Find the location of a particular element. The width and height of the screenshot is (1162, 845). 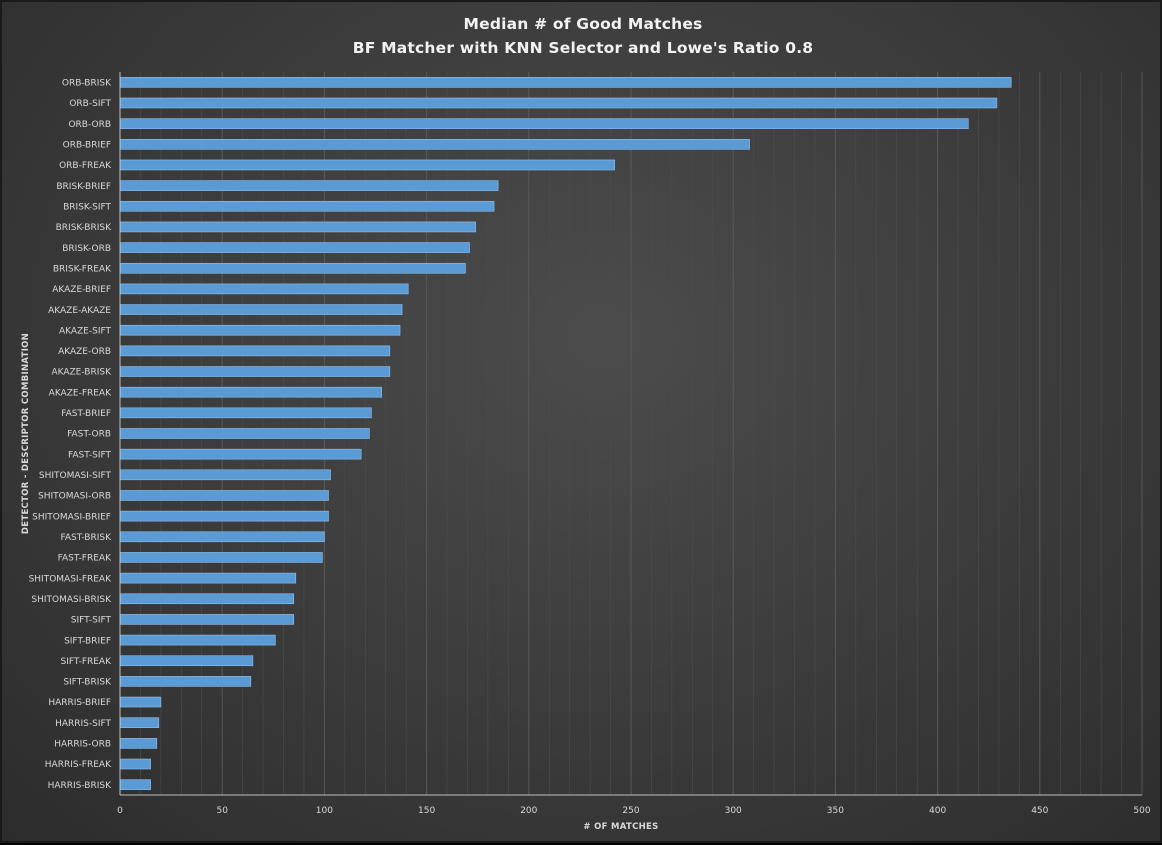

y-tick-label: HARRIS-ORB is located at coordinates (82, 745).